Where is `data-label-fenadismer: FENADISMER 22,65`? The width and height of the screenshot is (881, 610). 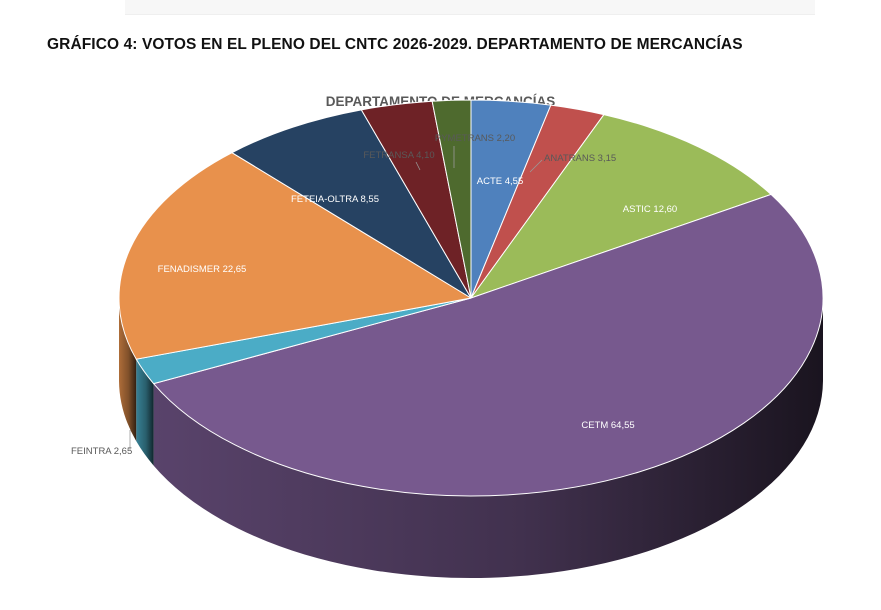 data-label-fenadismer: FENADISMER 22,65 is located at coordinates (202, 269).